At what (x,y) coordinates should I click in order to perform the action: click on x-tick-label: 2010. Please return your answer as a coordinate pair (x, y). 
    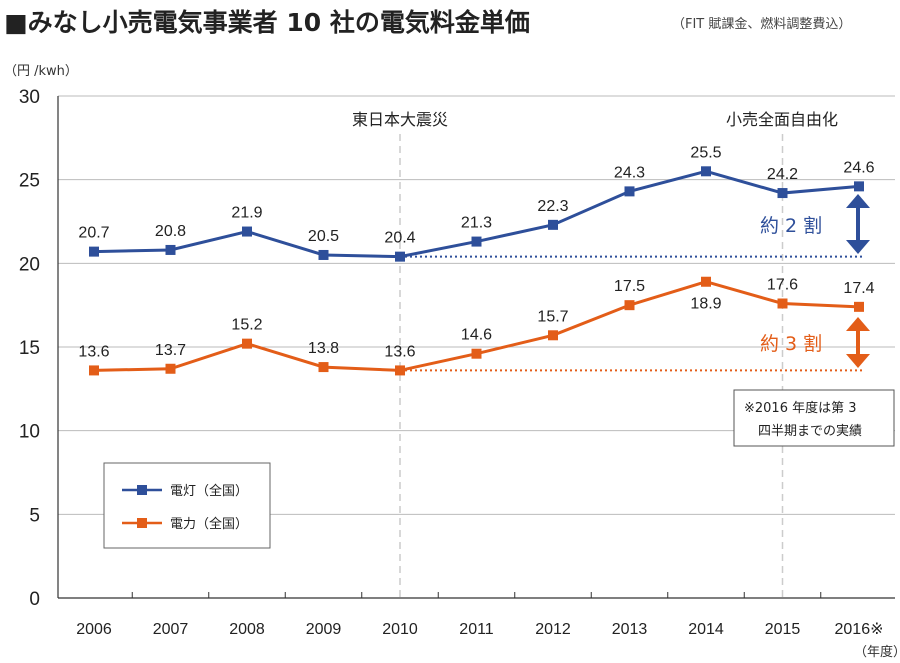
    Looking at the image, I should click on (400, 629).